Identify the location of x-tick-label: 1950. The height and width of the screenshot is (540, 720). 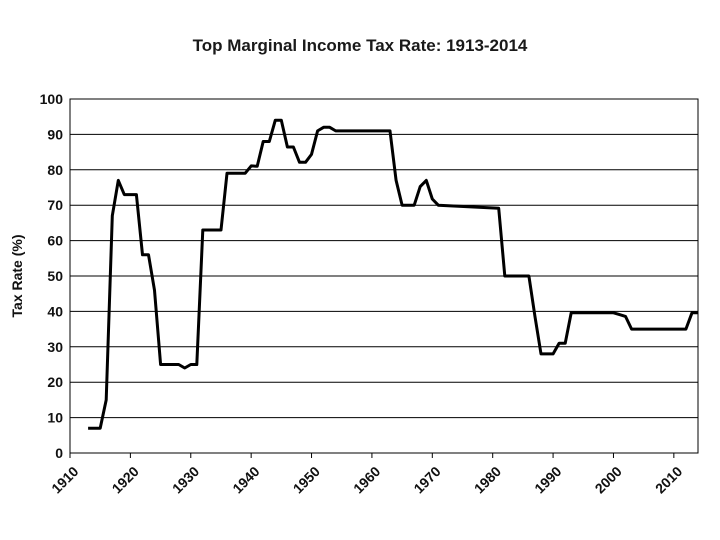
(306, 479).